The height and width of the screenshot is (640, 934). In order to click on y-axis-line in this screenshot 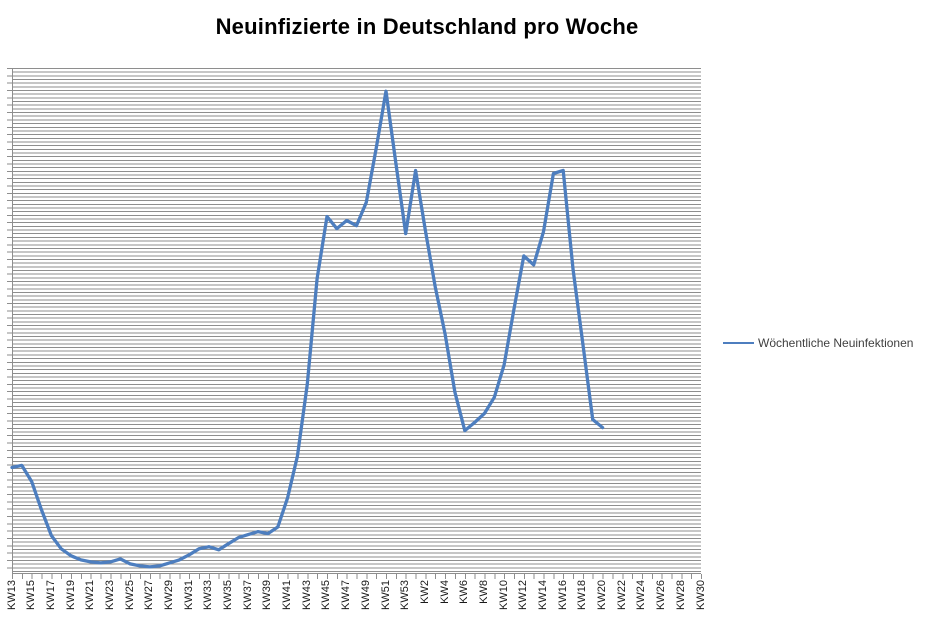, I will do `click(12, 323)`.